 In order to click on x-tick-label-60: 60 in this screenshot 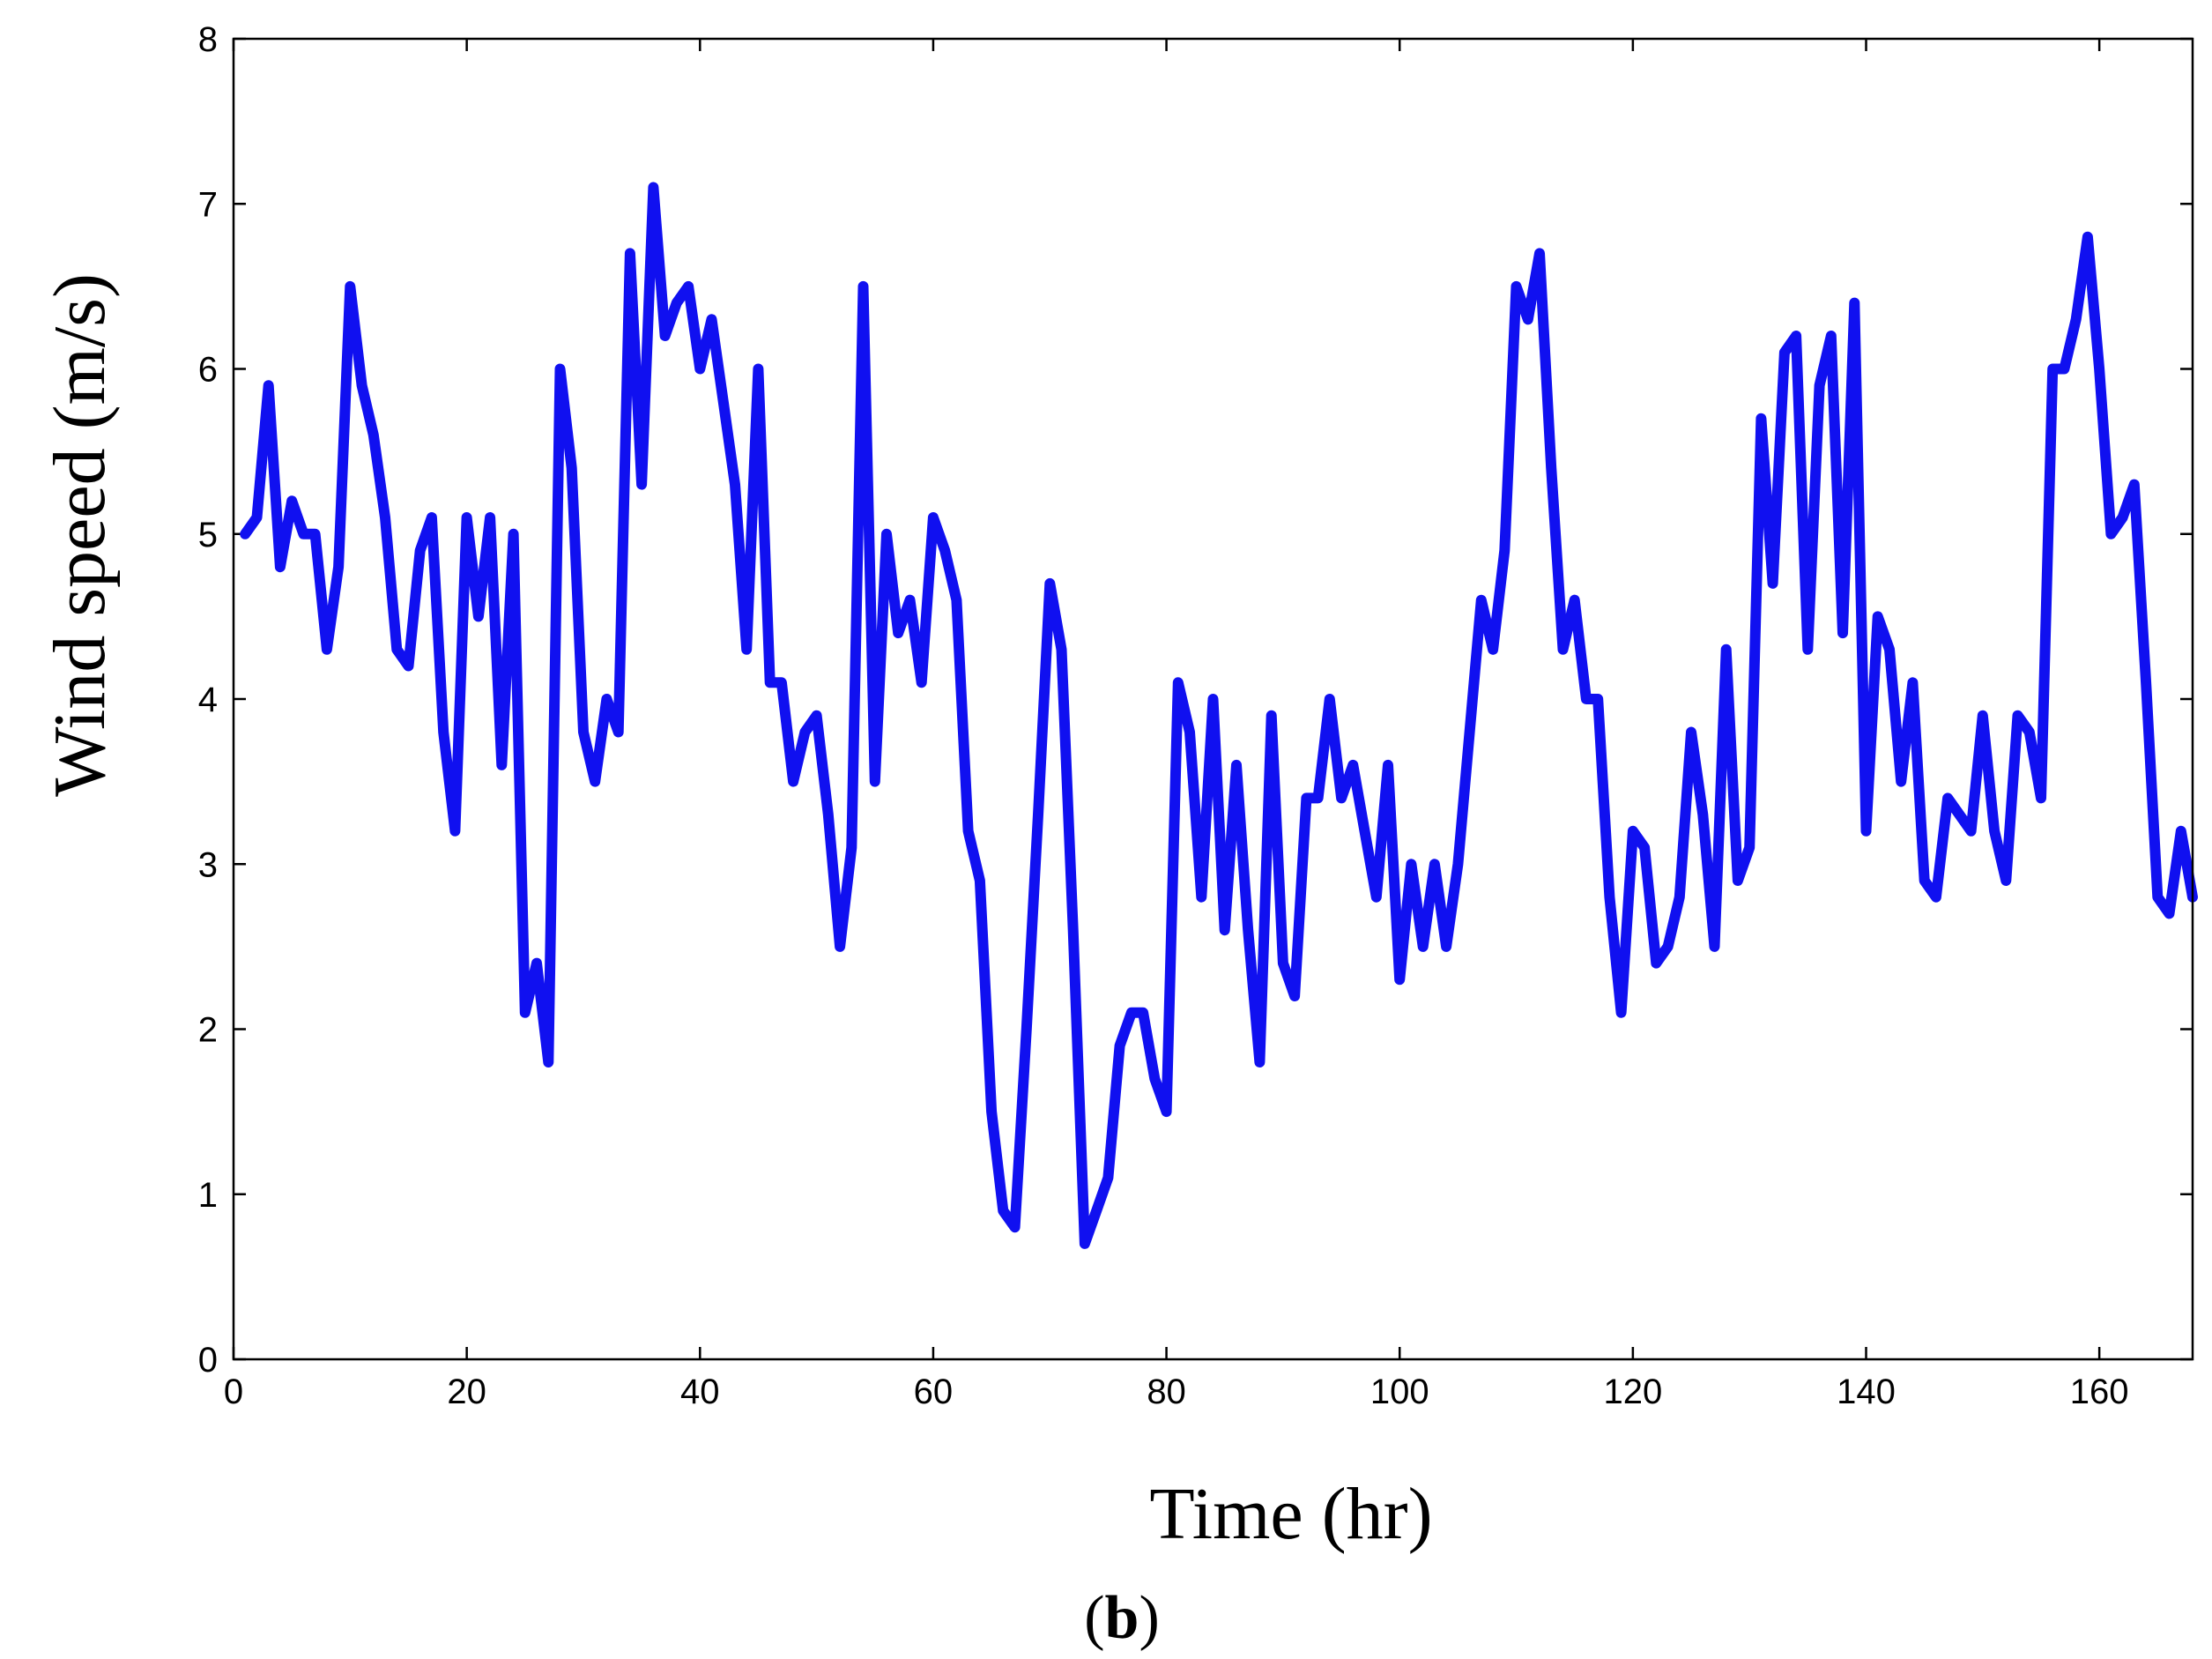, I will do `click(934, 1392)`.